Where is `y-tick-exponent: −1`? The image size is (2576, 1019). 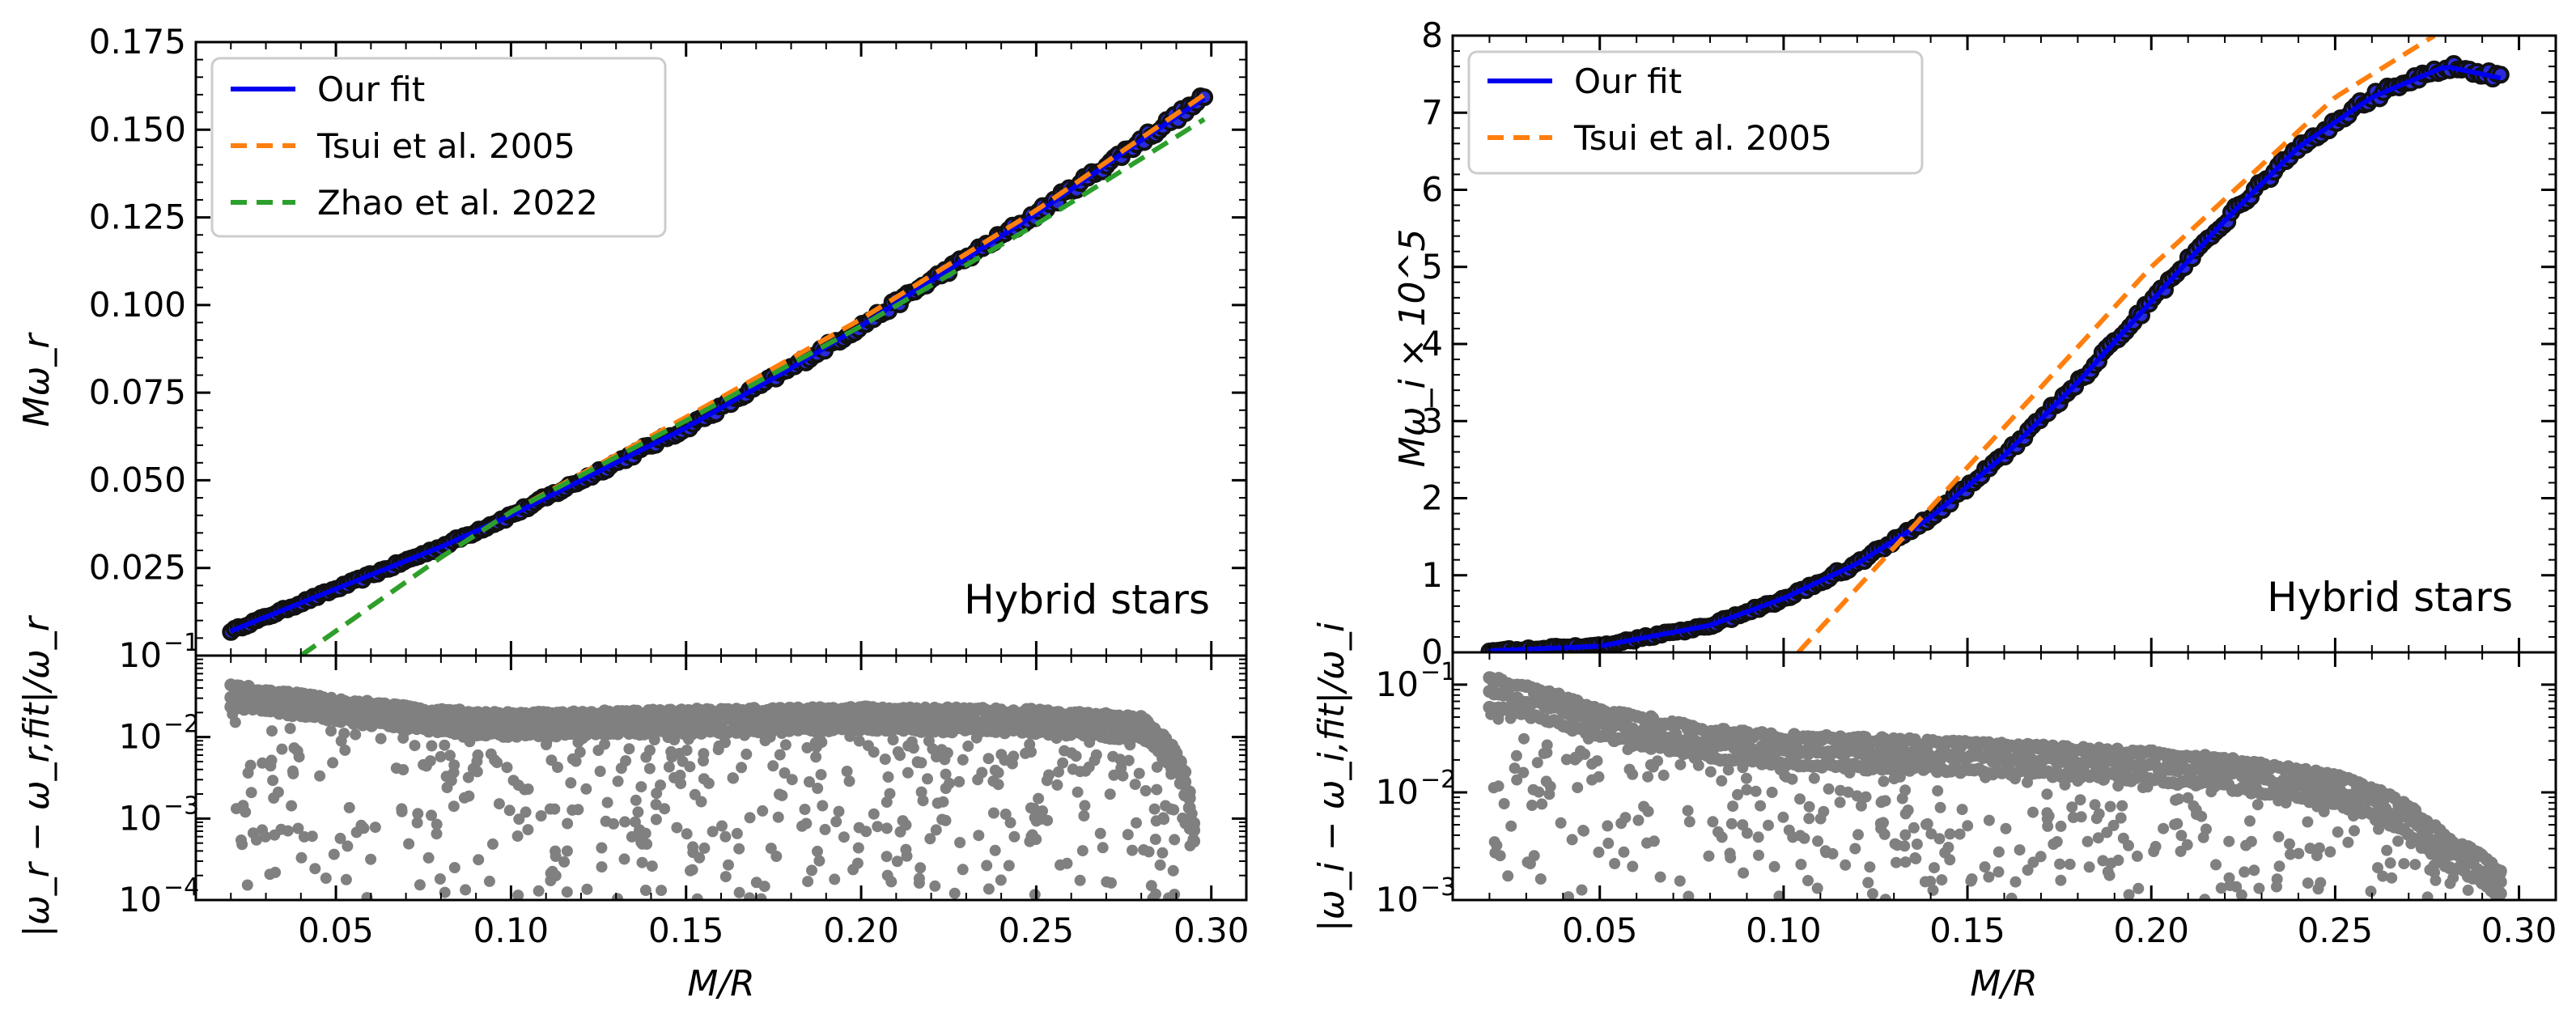 y-tick-exponent: −1 is located at coordinates (1438, 672).